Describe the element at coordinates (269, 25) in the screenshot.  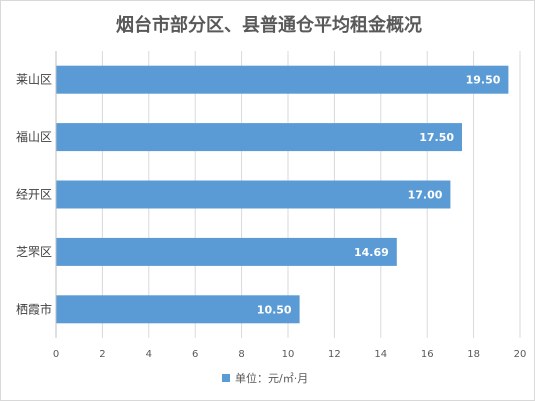
I see `chart-title: 烟台市部分区、县普通仓平均租金概况` at that location.